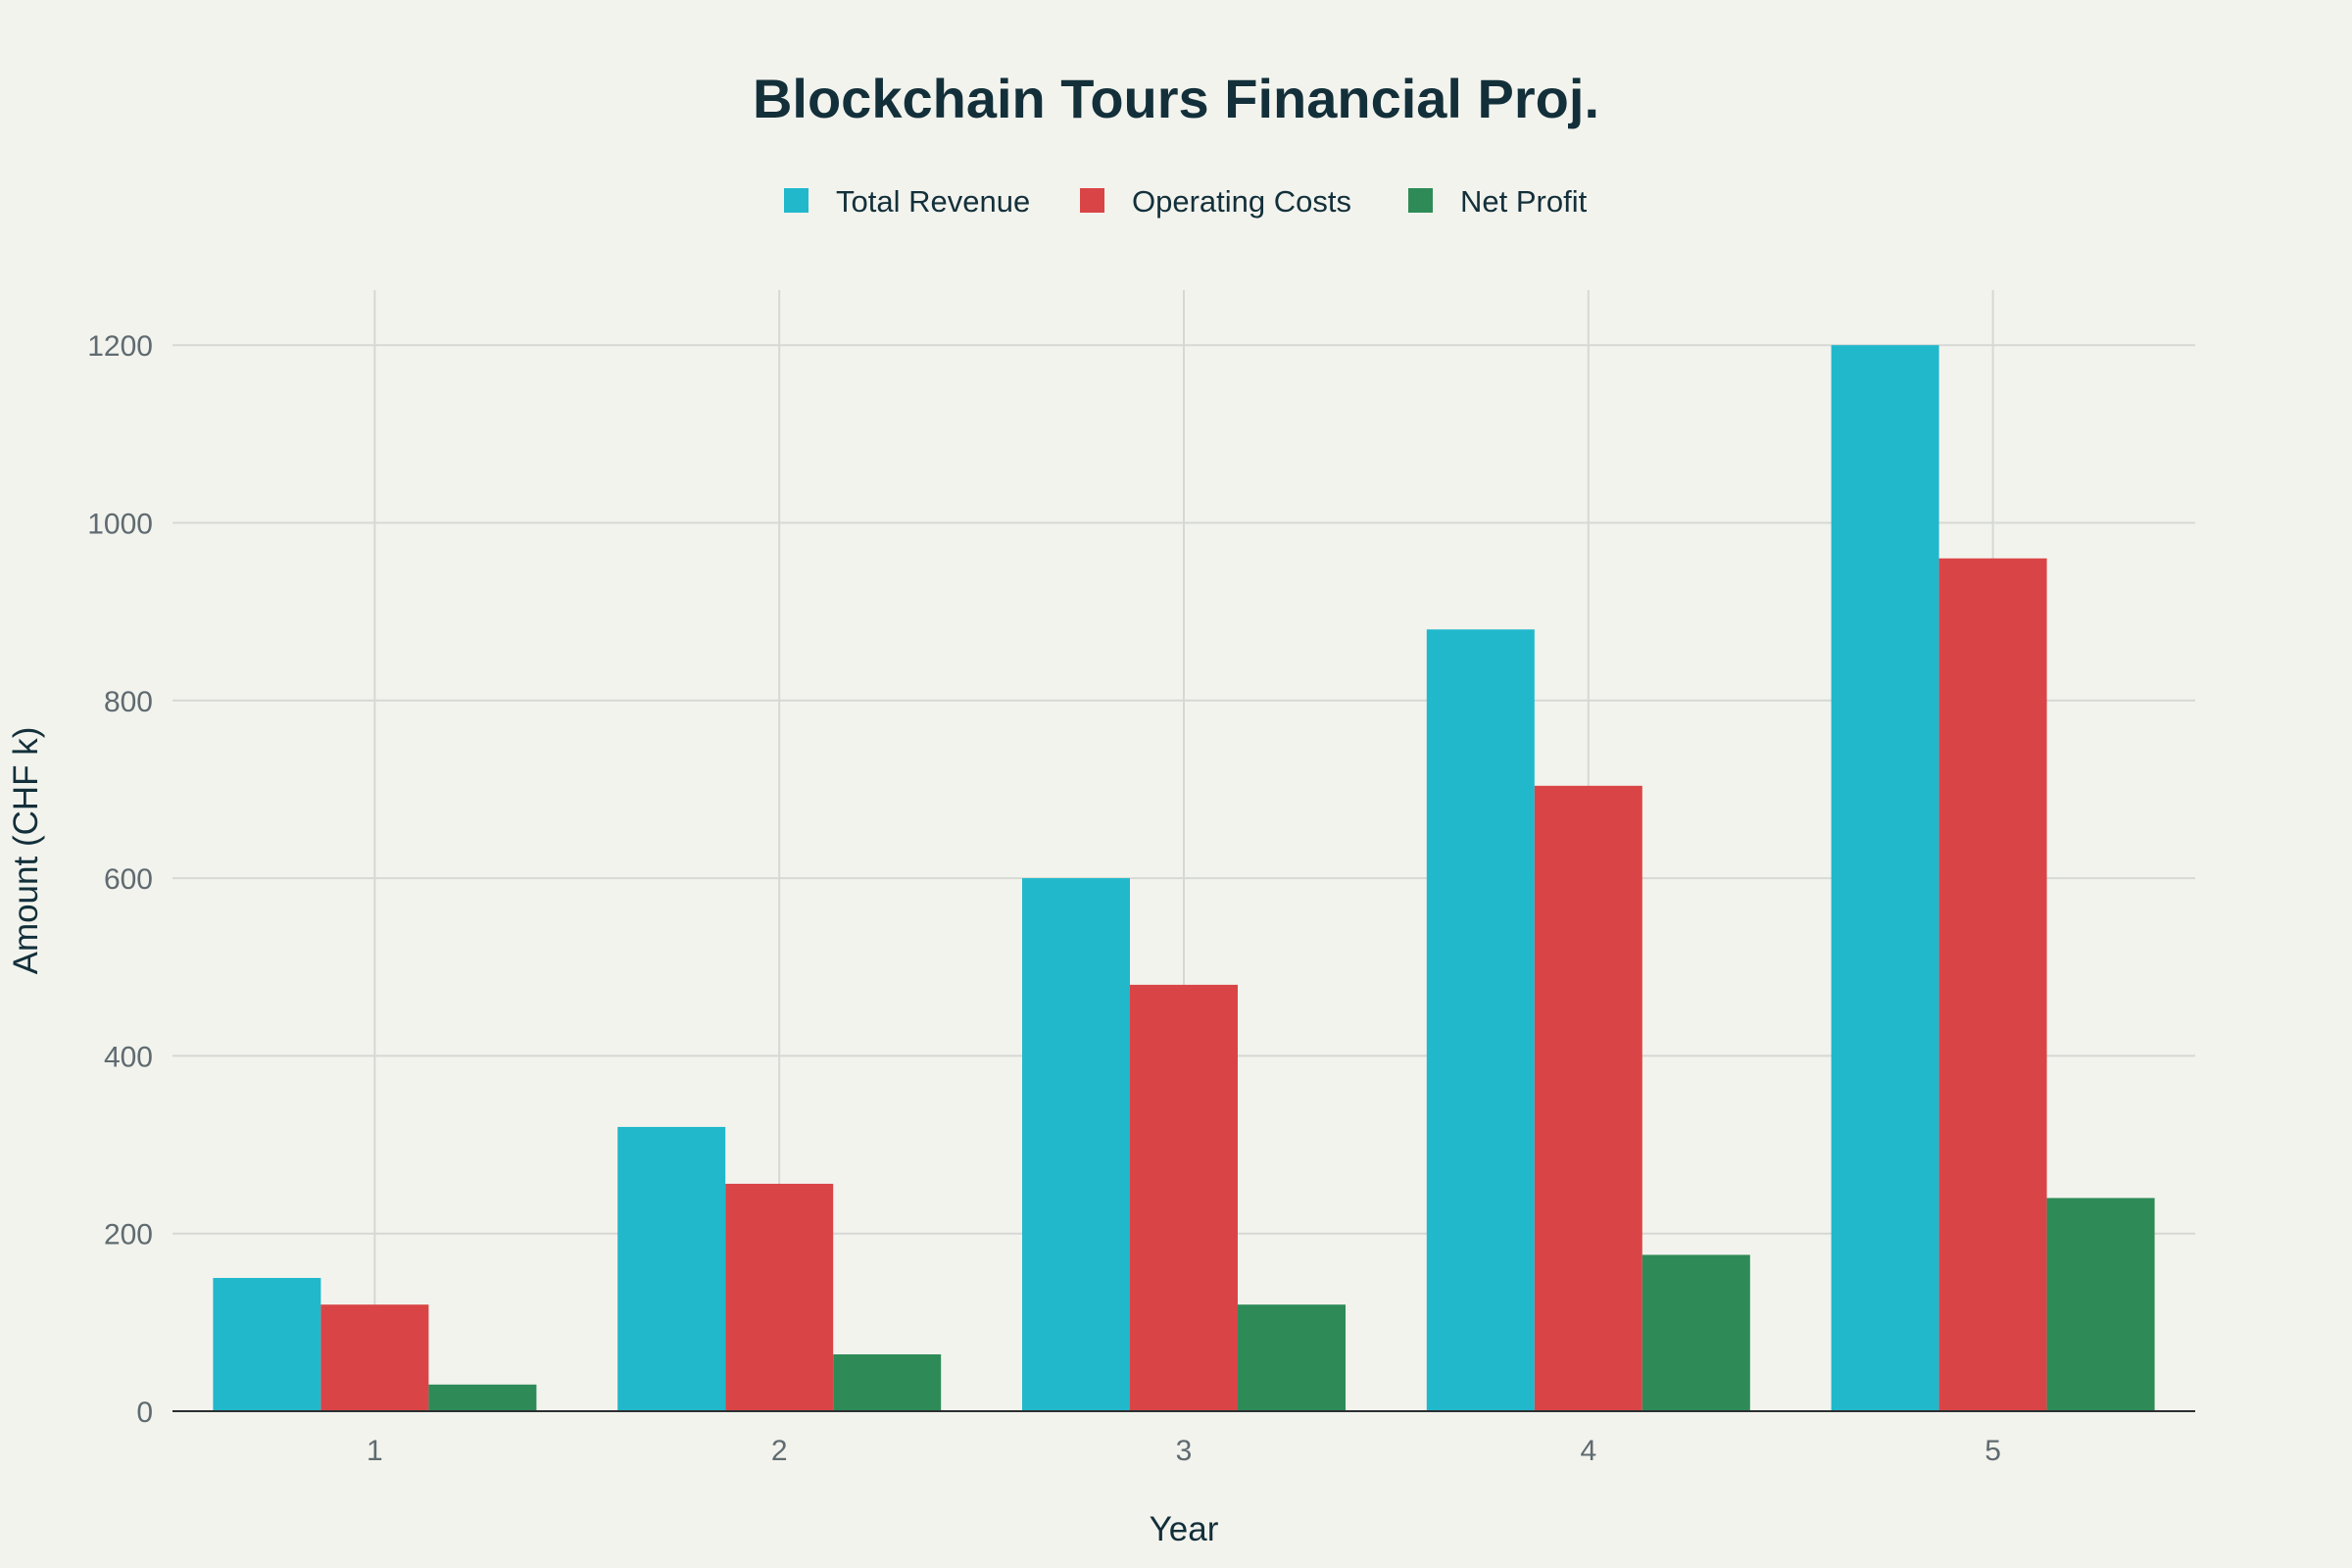 The width and height of the screenshot is (2352, 1568). I want to click on chart-title: Blockchain Tours Financial Proj., so click(1176, 98).